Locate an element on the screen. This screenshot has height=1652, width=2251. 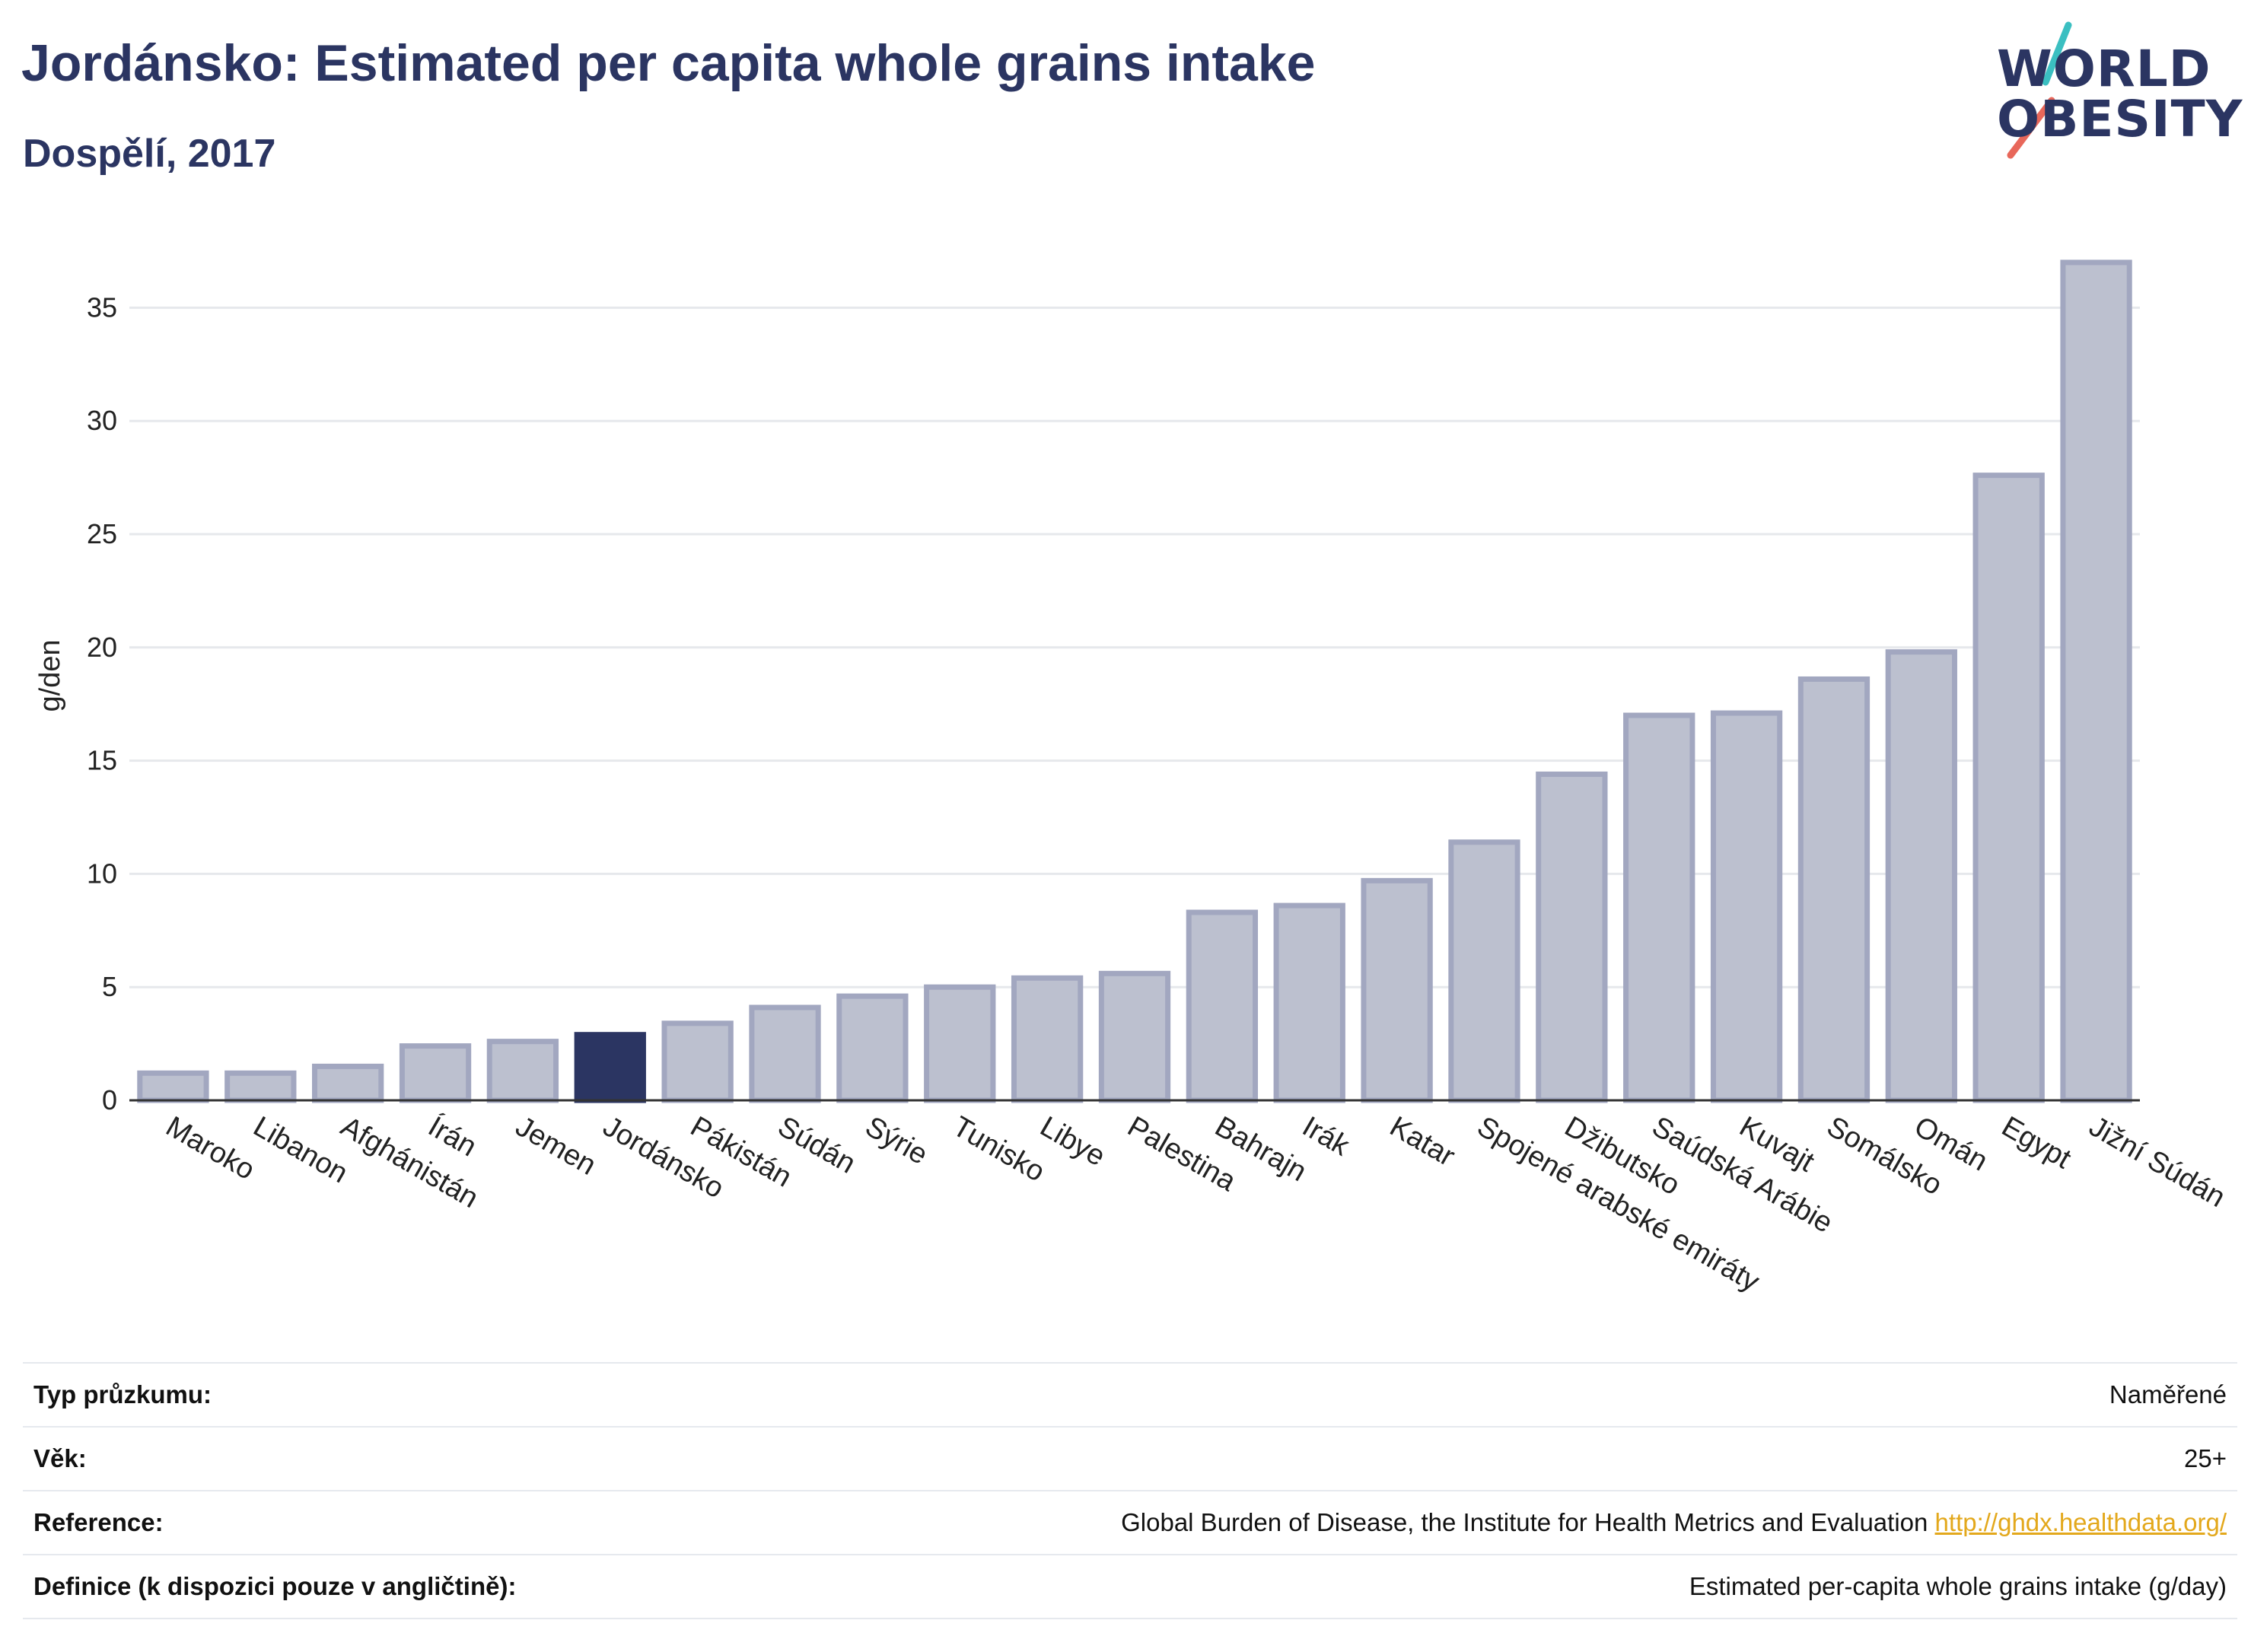
meta-row-age: Věk: 25+ is located at coordinates (1130, 1458).